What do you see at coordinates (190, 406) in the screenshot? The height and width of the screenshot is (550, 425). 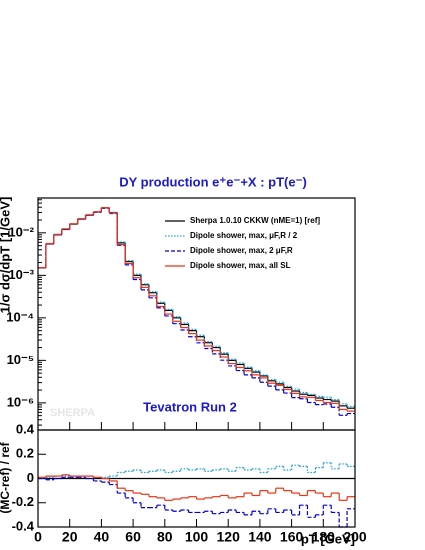 I see `annotation: Tevatron Run 2` at bounding box center [190, 406].